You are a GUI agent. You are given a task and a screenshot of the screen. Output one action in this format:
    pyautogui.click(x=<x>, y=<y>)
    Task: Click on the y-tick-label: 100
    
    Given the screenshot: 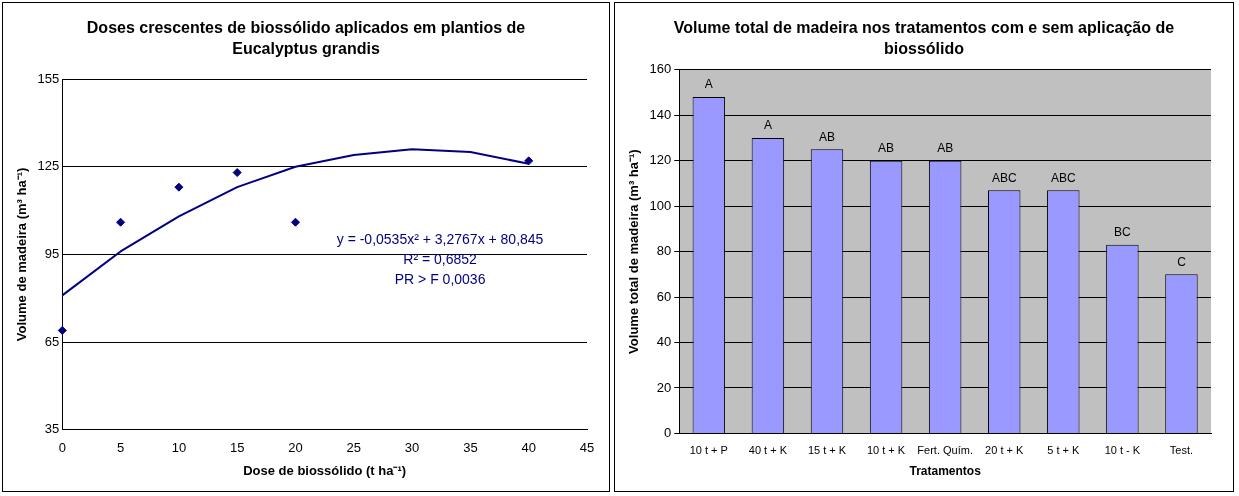 What is the action you would take?
    pyautogui.click(x=660, y=205)
    